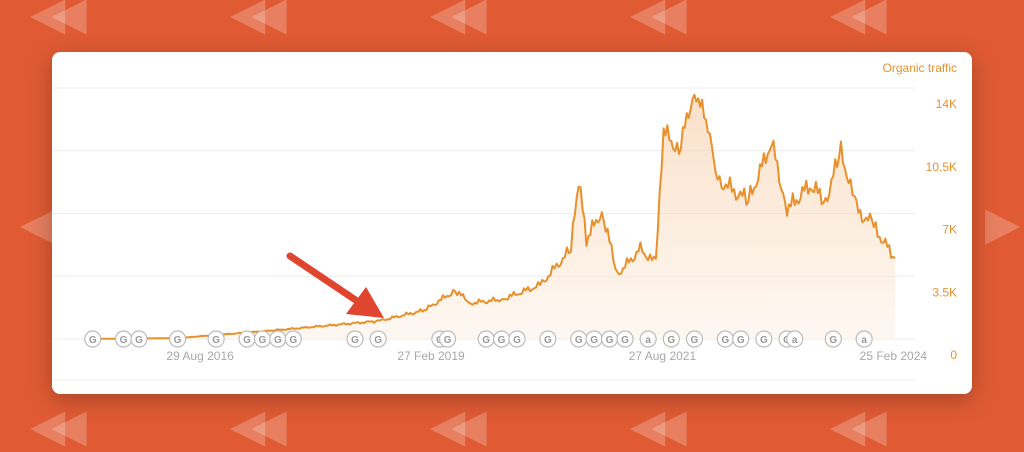 The width and height of the screenshot is (1024, 452). I want to click on y-tick-label: 10.5K, so click(941, 167).